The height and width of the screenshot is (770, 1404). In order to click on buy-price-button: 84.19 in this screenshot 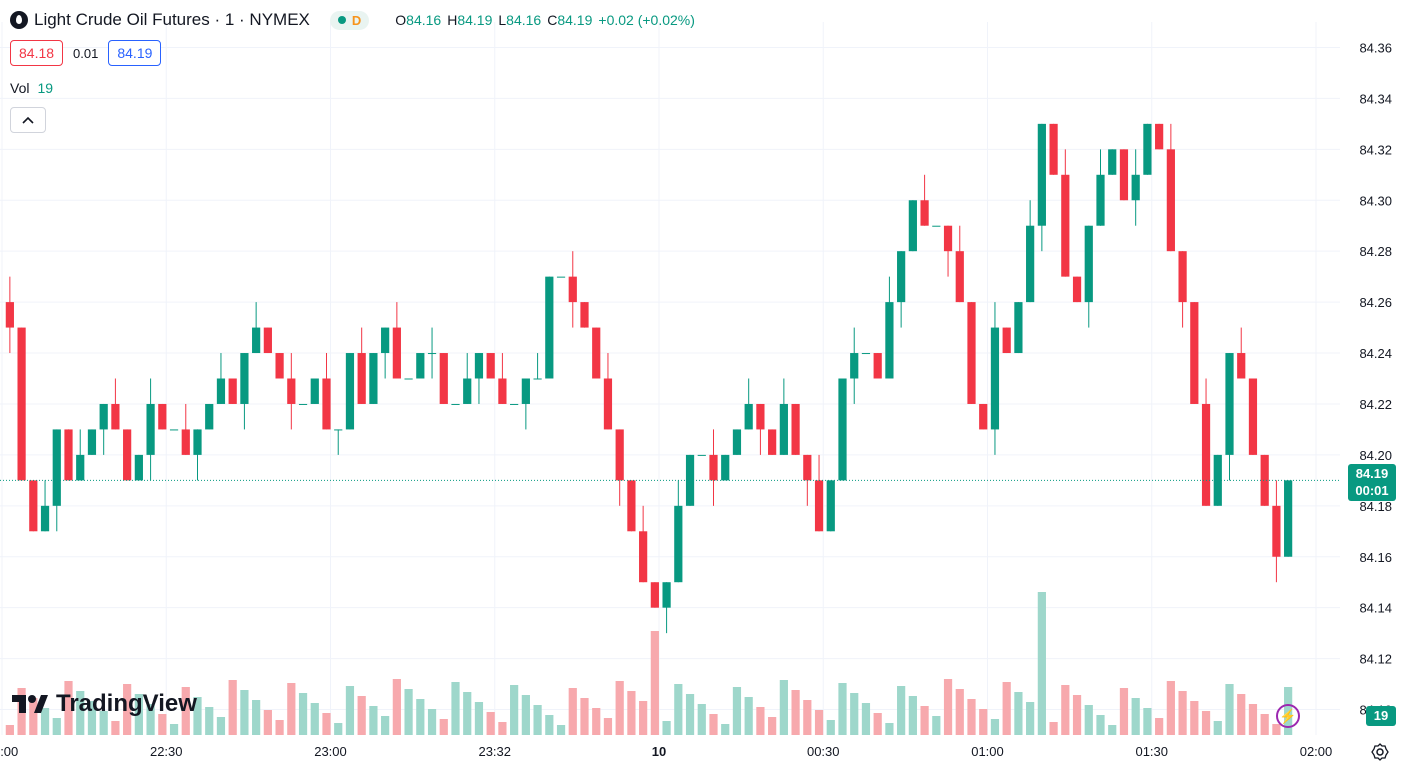, I will do `click(135, 53)`.